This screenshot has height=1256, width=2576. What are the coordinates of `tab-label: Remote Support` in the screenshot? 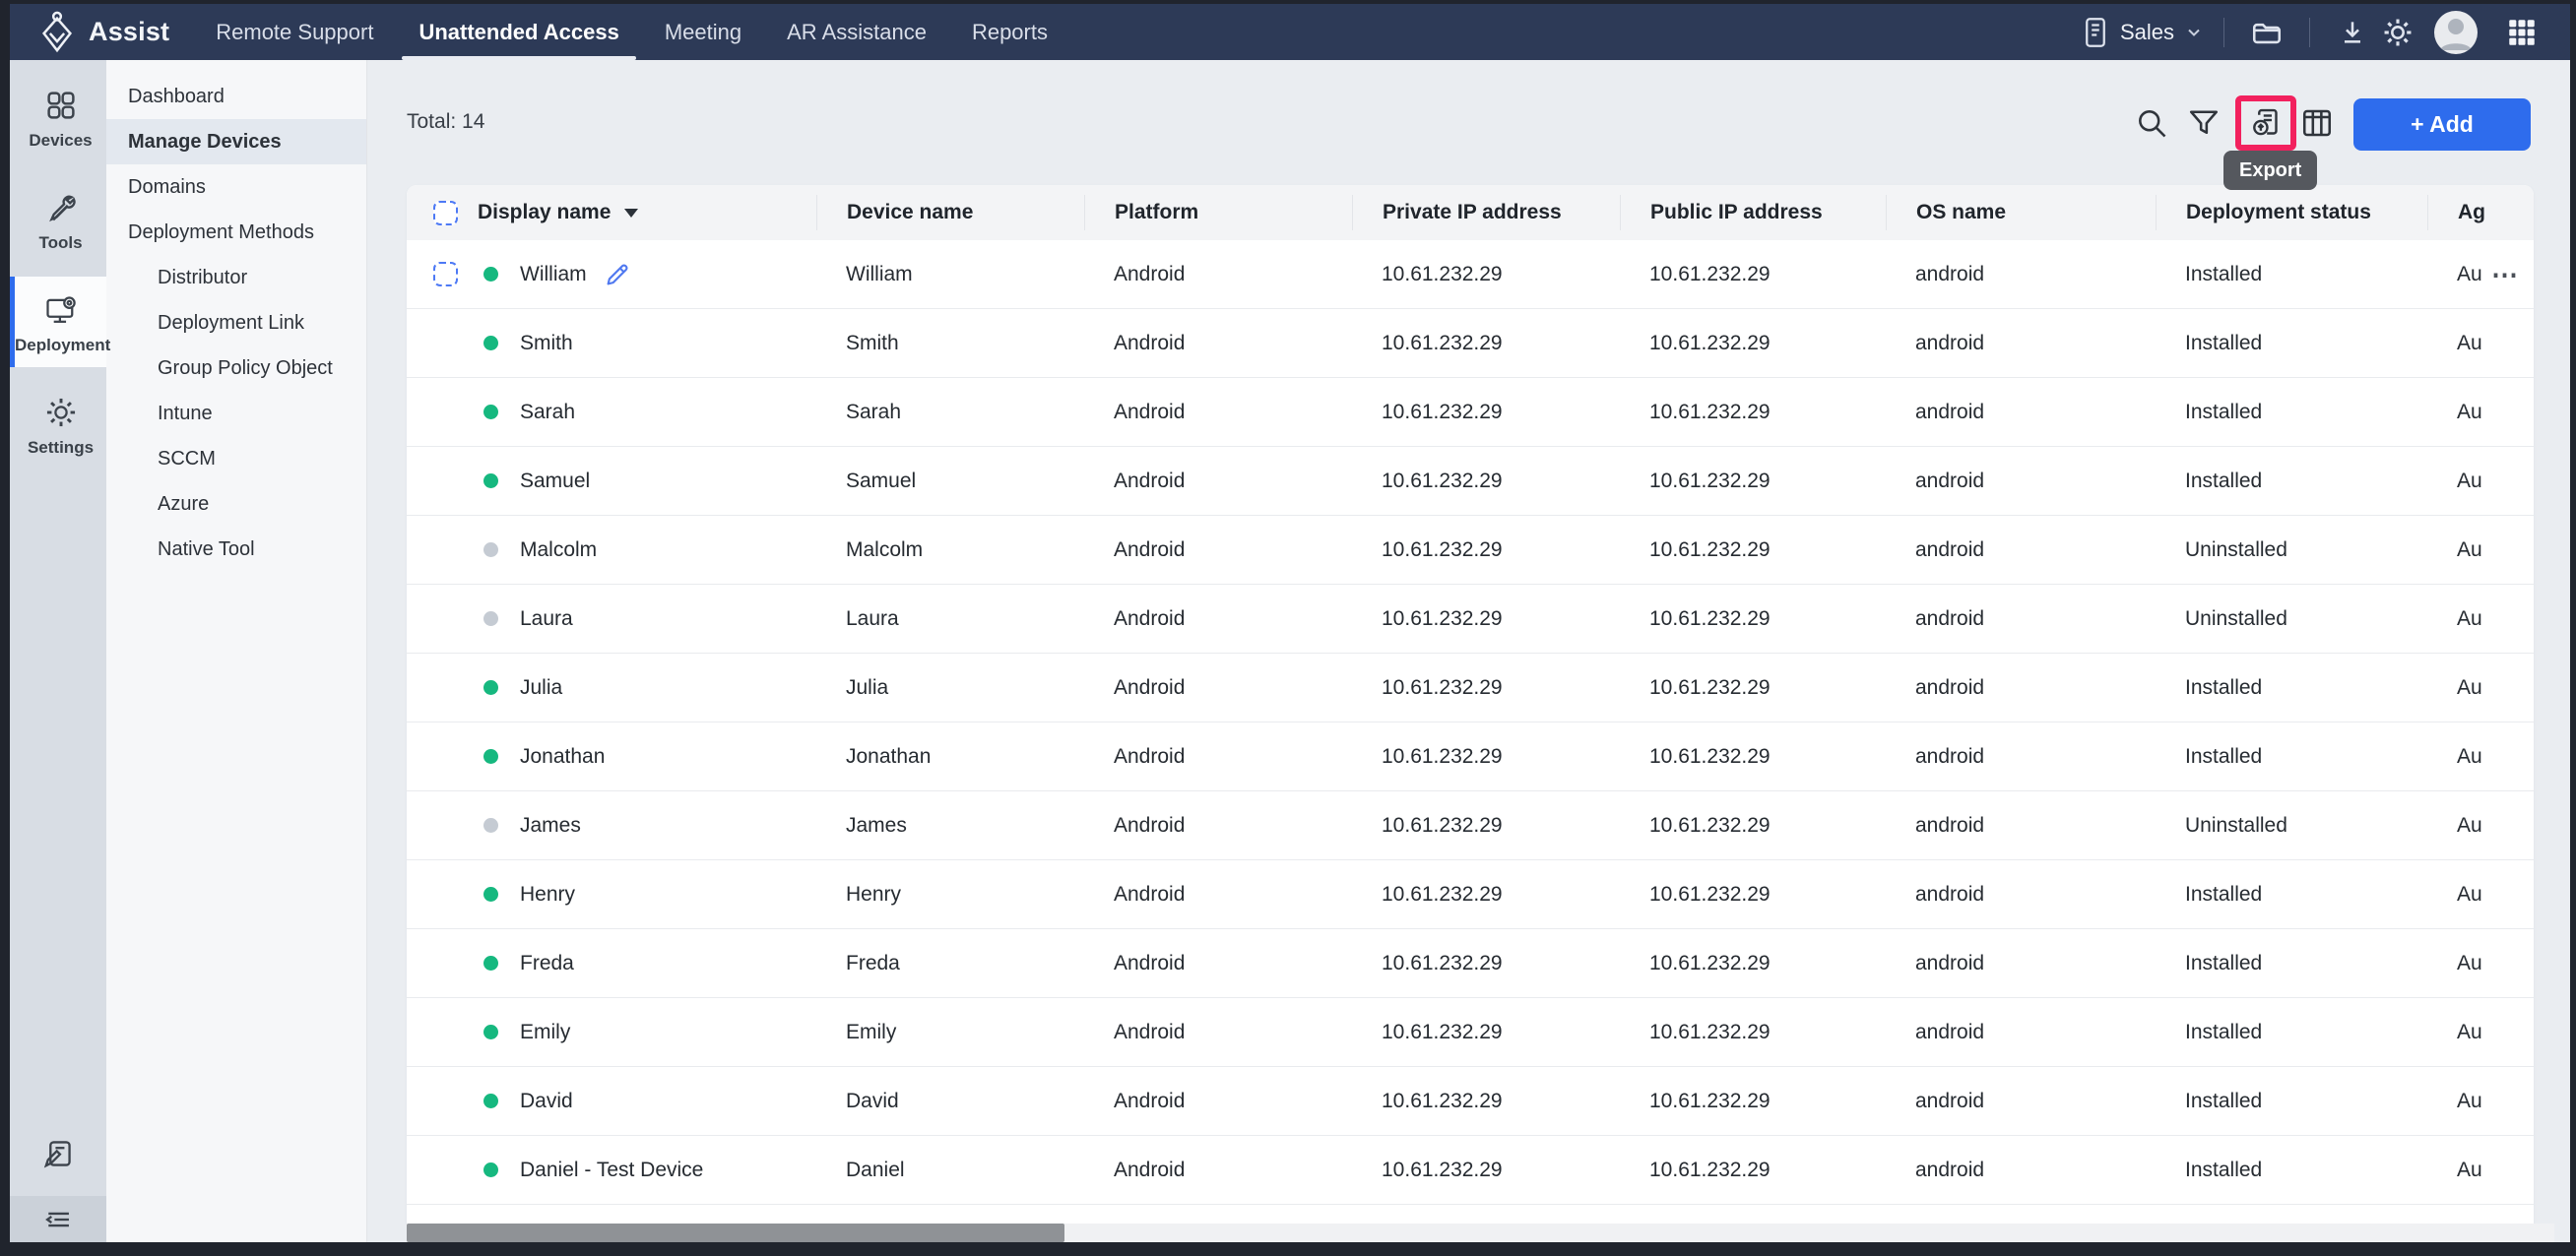 It's located at (295, 32).